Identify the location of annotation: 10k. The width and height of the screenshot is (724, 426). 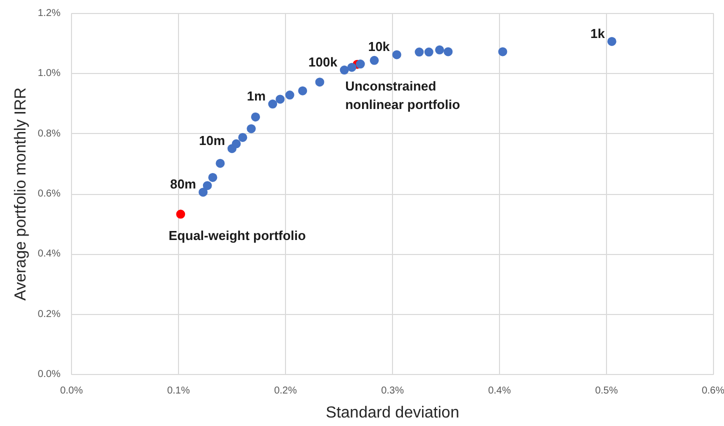
(379, 46).